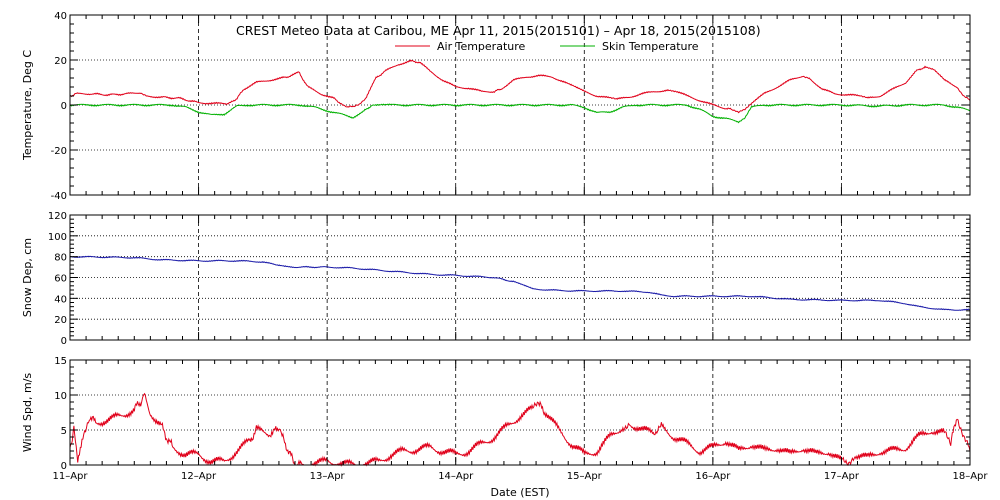  I want to click on wind_speed-y-axis-title: Wind Spd, m/s, so click(27, 413).